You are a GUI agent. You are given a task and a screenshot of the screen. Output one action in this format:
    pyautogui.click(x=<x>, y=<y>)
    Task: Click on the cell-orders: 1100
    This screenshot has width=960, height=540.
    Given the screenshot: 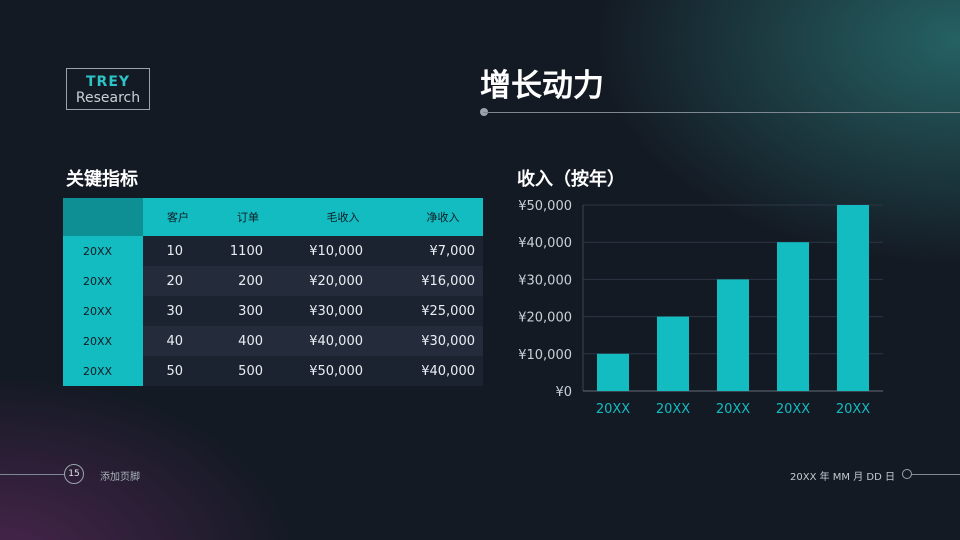 What is the action you would take?
    pyautogui.click(x=248, y=251)
    